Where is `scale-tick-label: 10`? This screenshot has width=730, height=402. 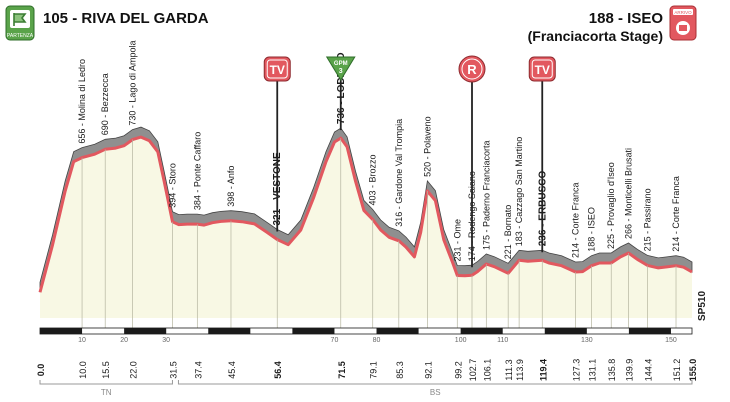
scale-tick-label: 10 is located at coordinates (82, 340).